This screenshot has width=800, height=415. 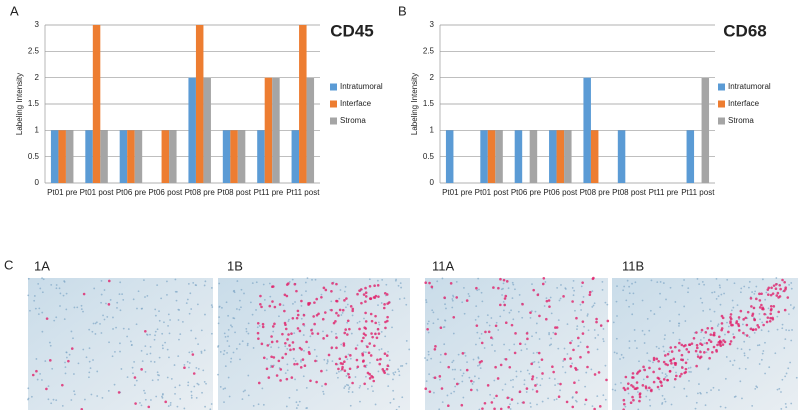 I want to click on y-tick-label: 1, so click(x=37, y=129).